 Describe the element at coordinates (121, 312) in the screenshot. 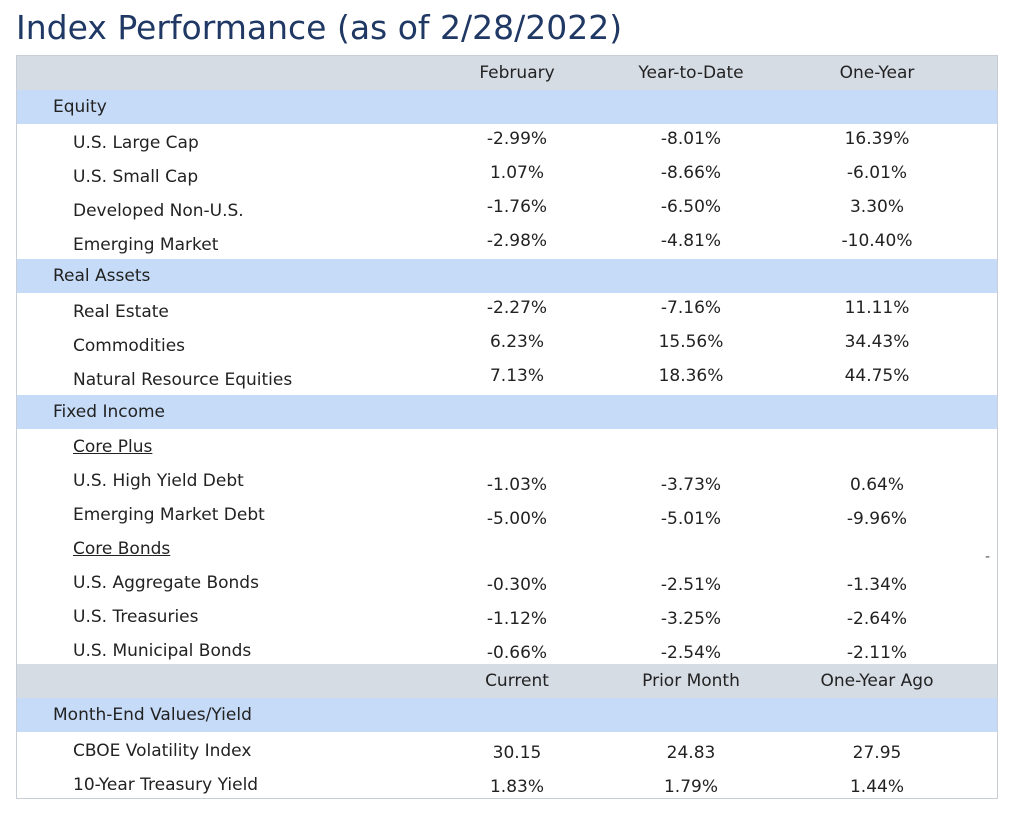

I see `row-label: Real Estate` at that location.